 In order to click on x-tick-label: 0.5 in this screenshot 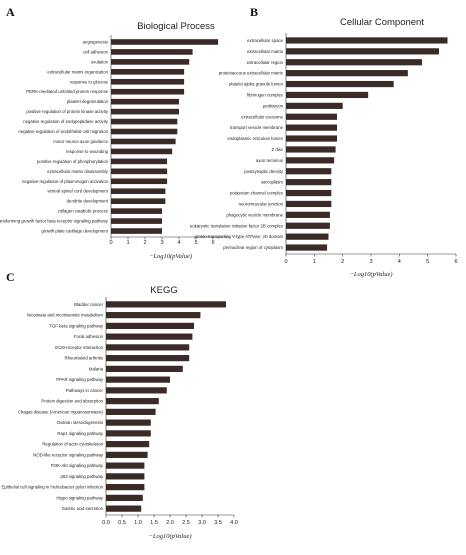, I will do `click(122, 523)`.